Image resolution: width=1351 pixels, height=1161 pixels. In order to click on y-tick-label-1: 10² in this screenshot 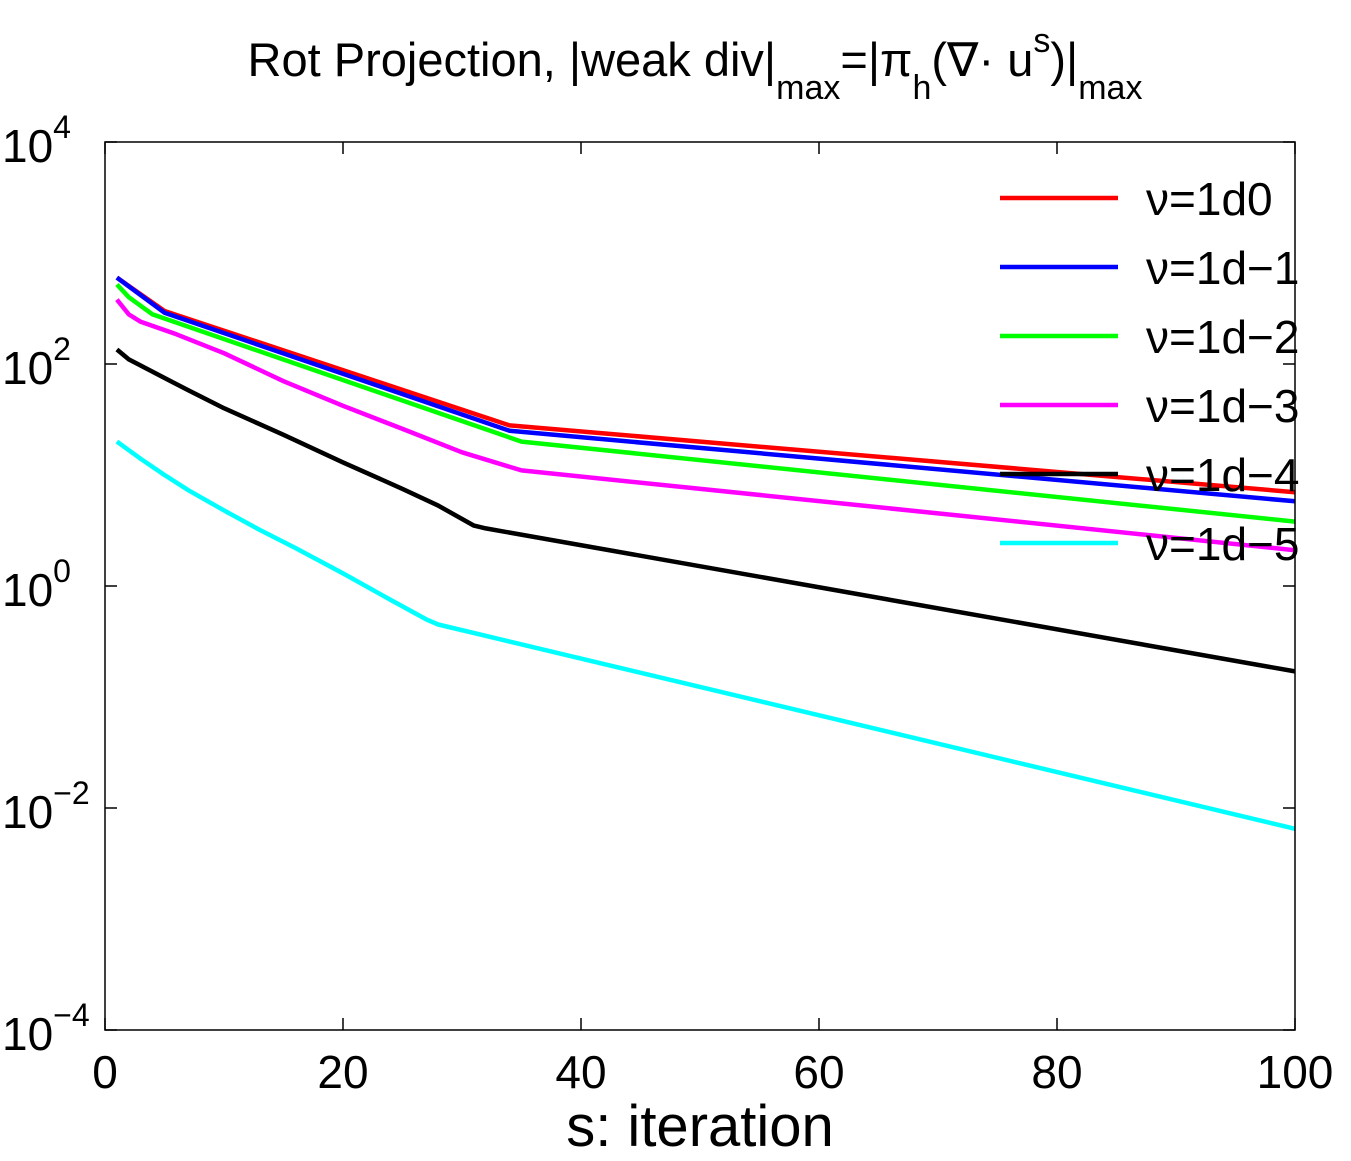, I will do `click(36, 362)`.